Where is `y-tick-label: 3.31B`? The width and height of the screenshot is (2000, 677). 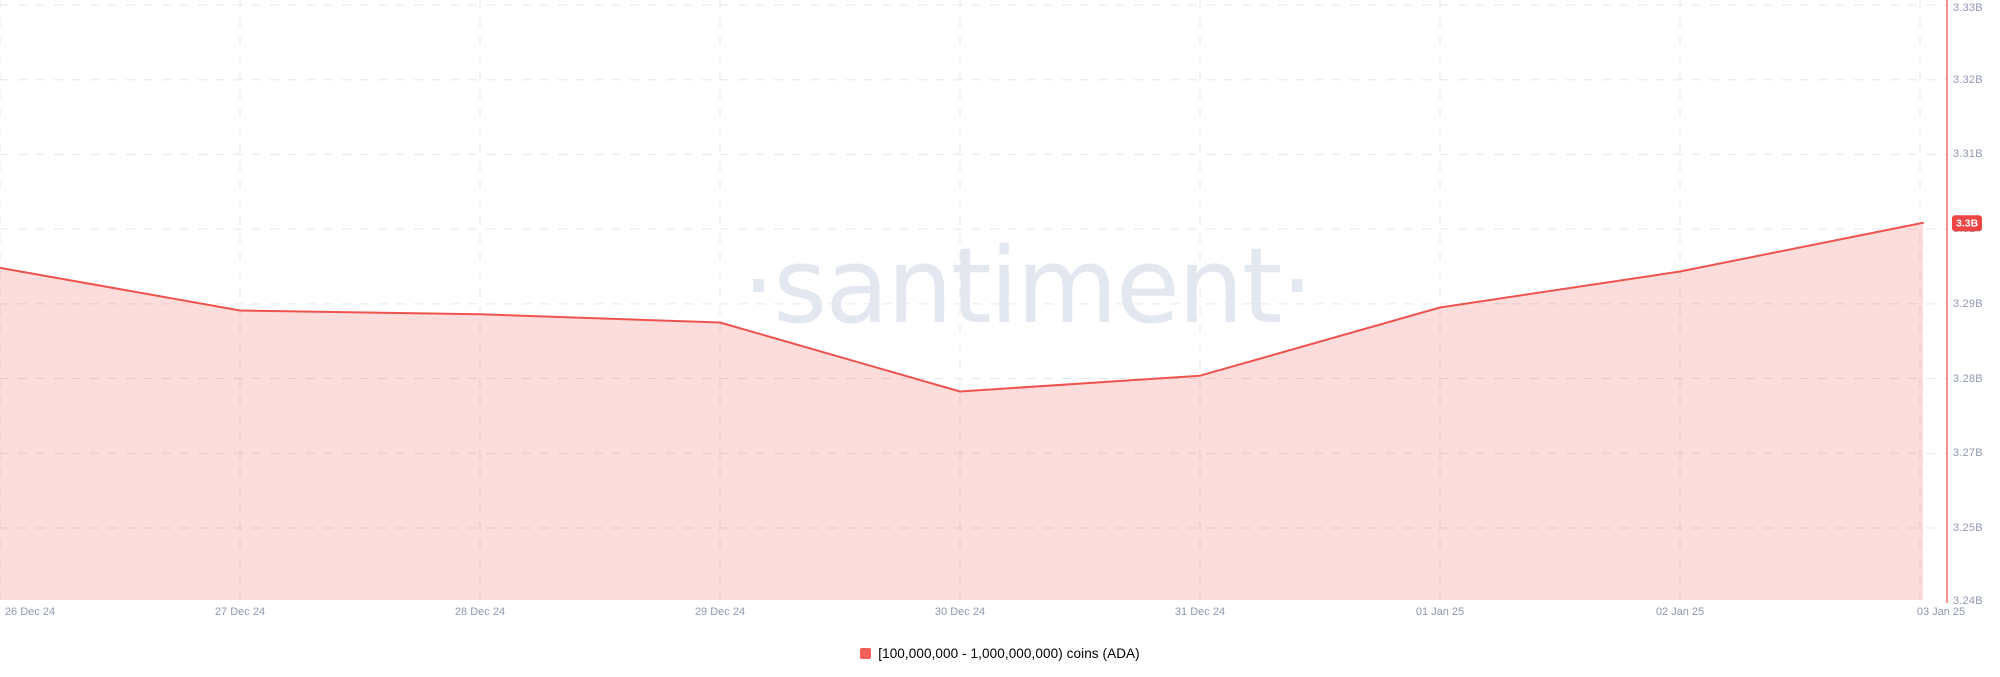 y-tick-label: 3.31B is located at coordinates (1968, 154).